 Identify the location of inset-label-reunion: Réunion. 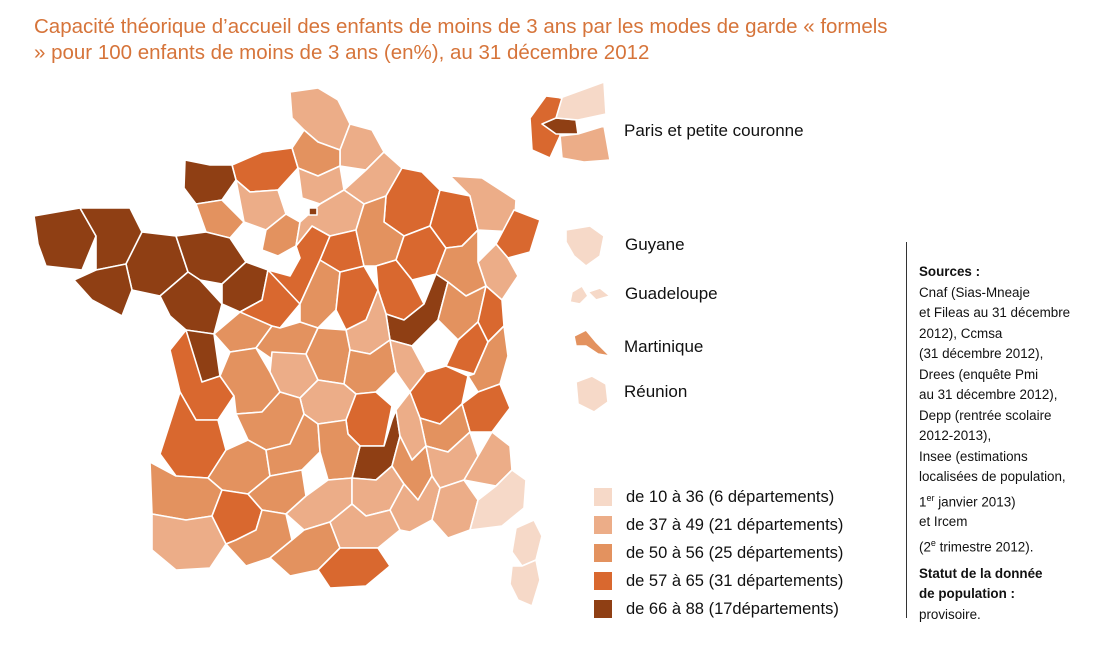
(656, 391).